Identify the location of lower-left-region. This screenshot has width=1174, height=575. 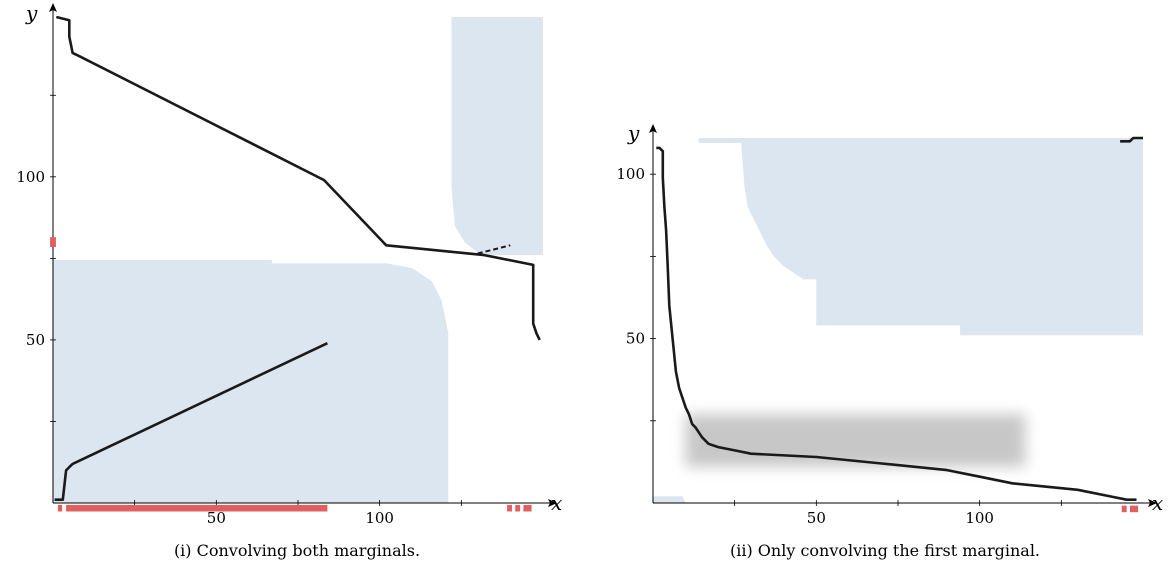
(251, 381).